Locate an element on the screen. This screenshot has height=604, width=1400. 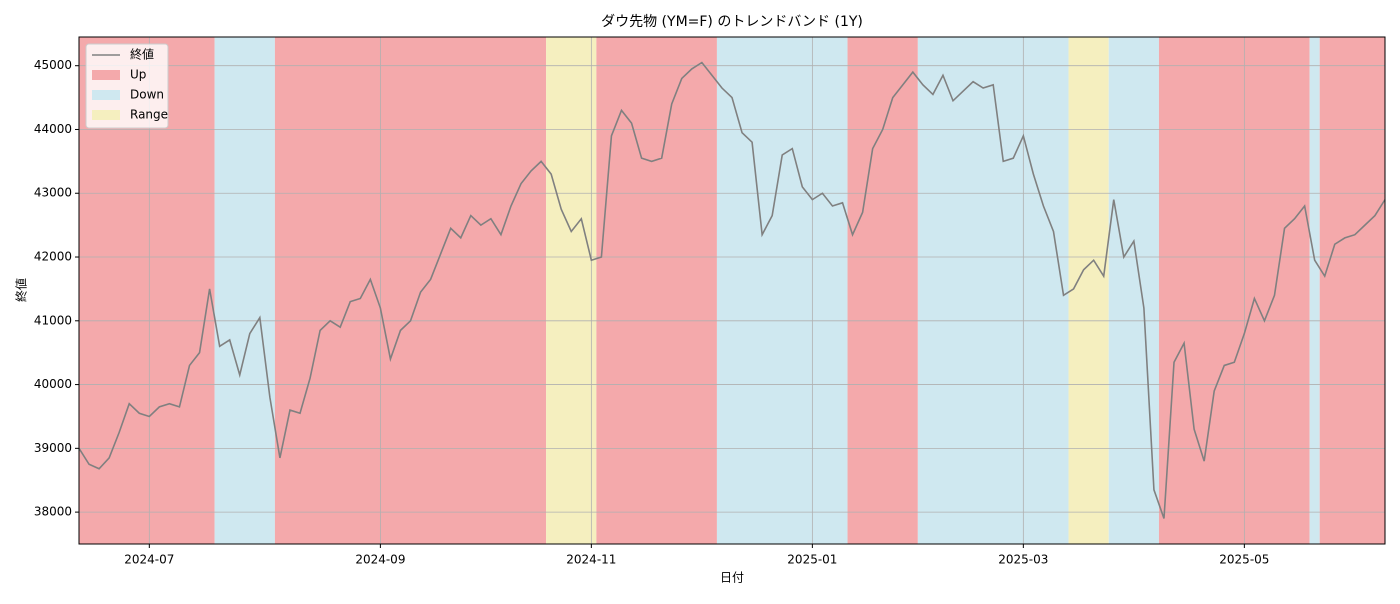
y-tick-label: 41000 is located at coordinates (53, 320).